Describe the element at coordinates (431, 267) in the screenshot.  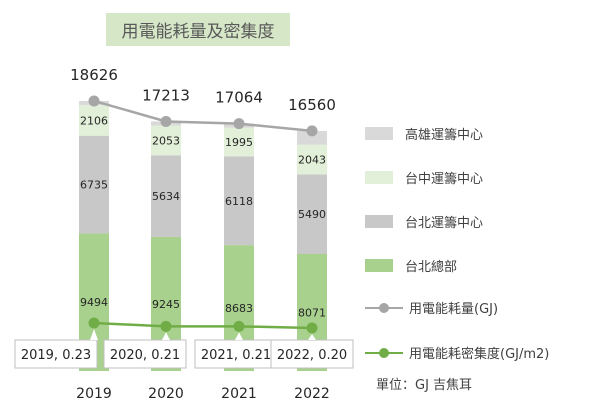
I see `legend-label-hq: 台北總部` at that location.